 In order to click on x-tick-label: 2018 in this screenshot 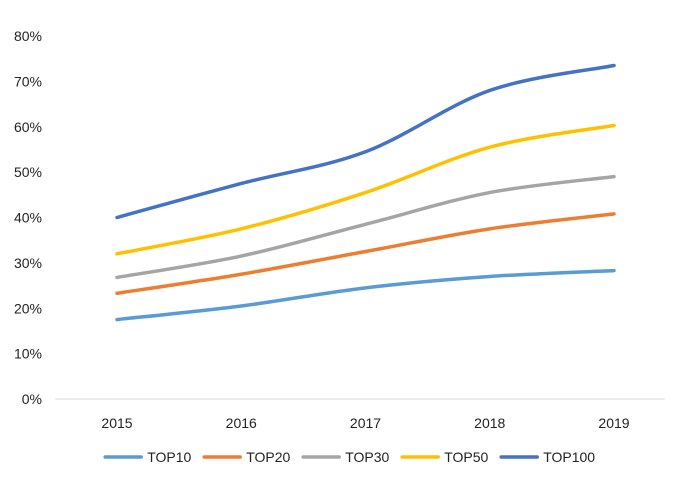, I will do `click(489, 423)`.